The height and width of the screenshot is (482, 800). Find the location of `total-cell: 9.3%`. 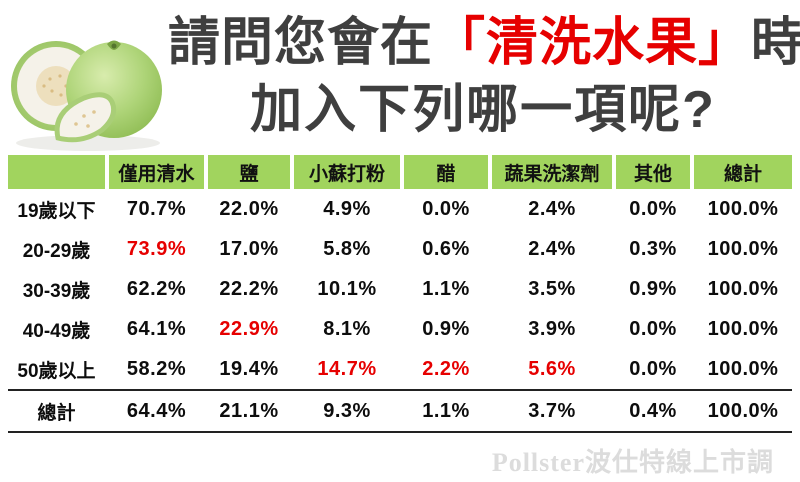

total-cell: 9.3% is located at coordinates (347, 410).